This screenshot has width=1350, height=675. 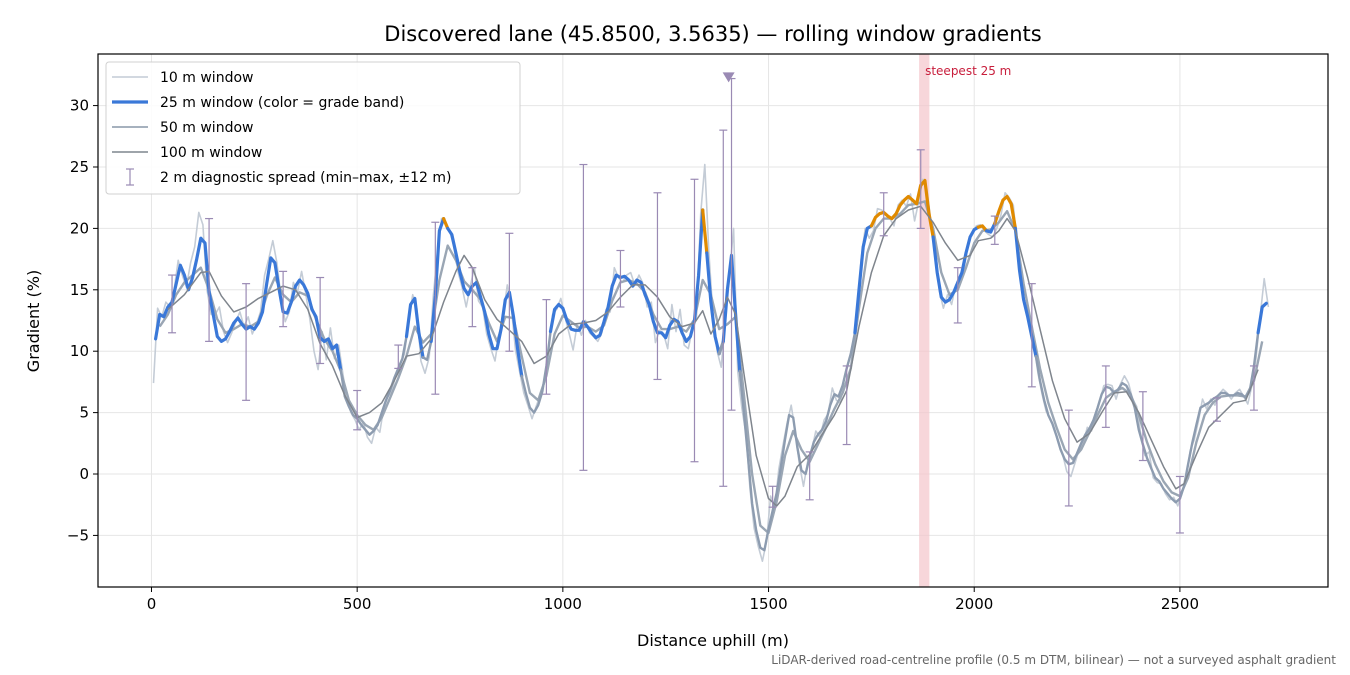 I want to click on x-tick-label: 0, so click(x=152, y=604).